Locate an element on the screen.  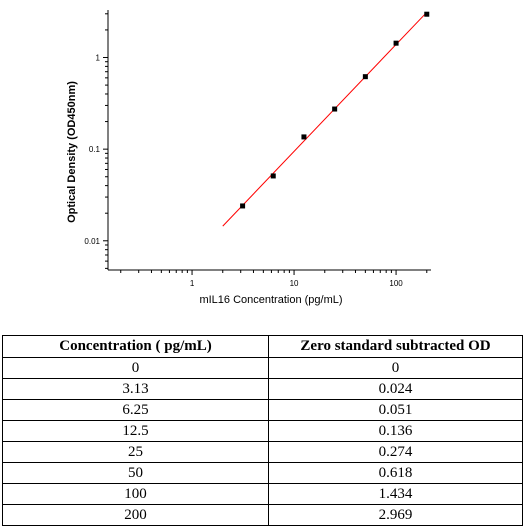
cell-concentration: 3.13 is located at coordinates (135, 389).